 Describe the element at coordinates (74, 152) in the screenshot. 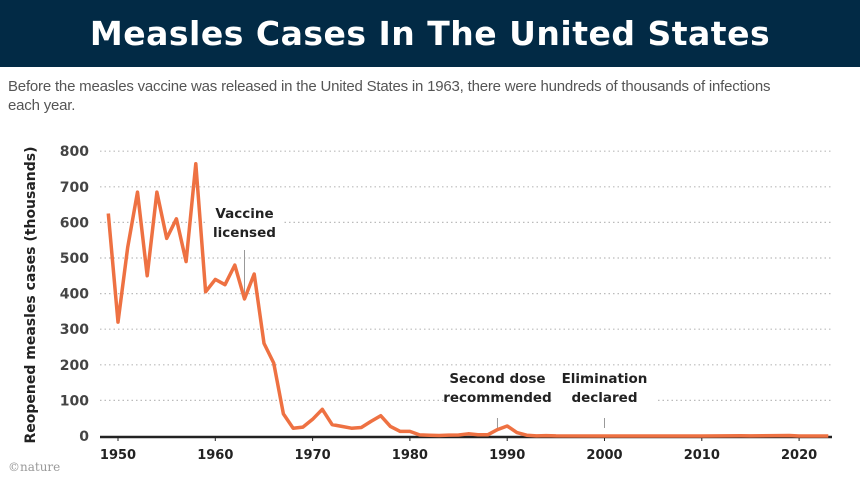

I see `y-tick-label: 800` at that location.